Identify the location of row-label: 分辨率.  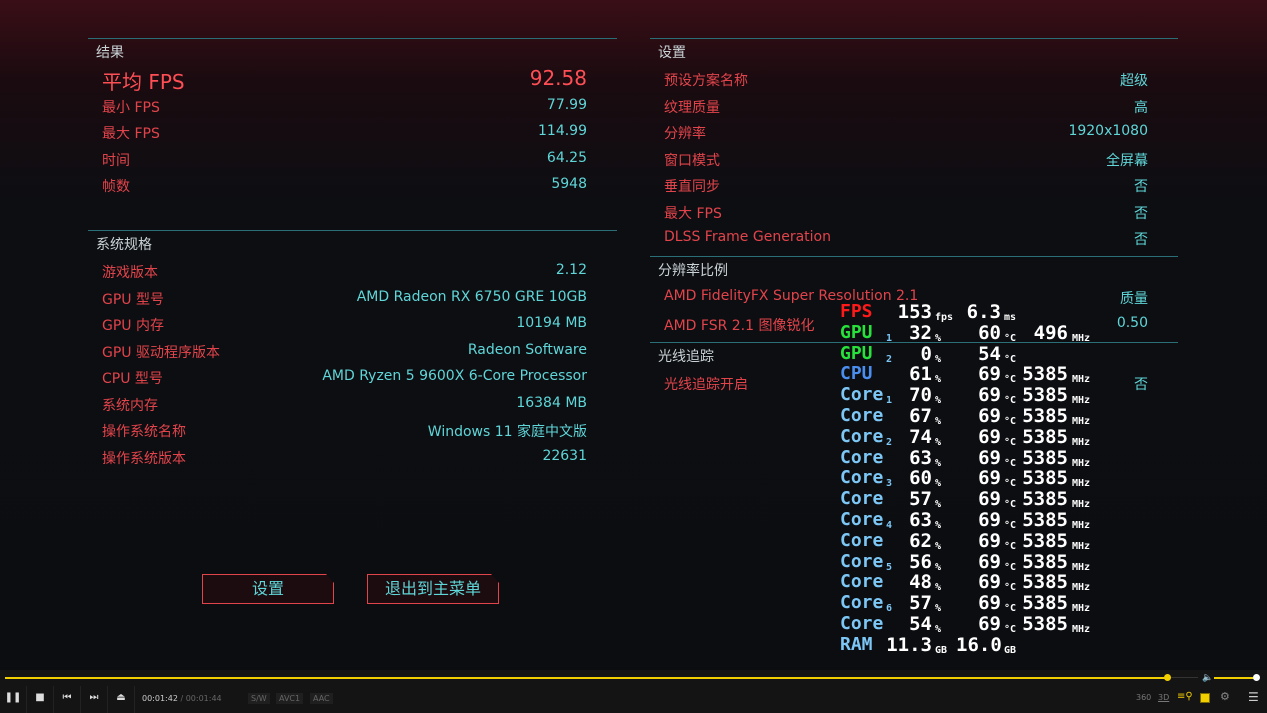
(685, 134).